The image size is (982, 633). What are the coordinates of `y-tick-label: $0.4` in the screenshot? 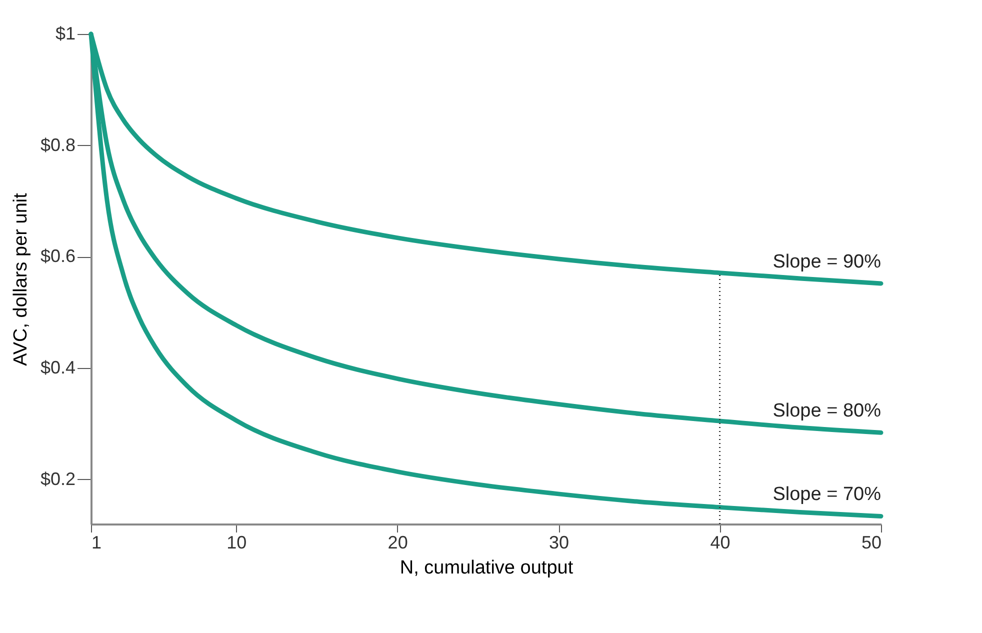 It's located at (58, 368).